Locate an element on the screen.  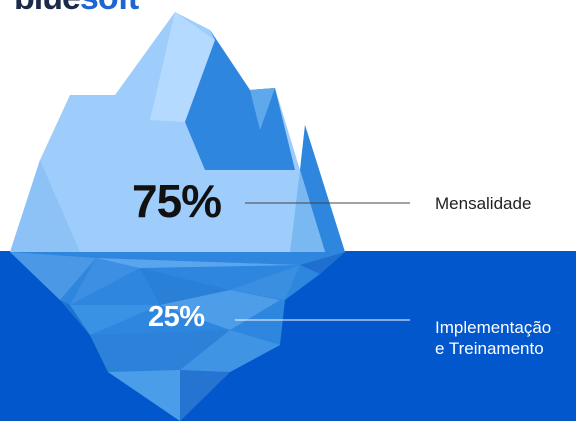
label-underwater-line1: Implementação is located at coordinates (493, 327).